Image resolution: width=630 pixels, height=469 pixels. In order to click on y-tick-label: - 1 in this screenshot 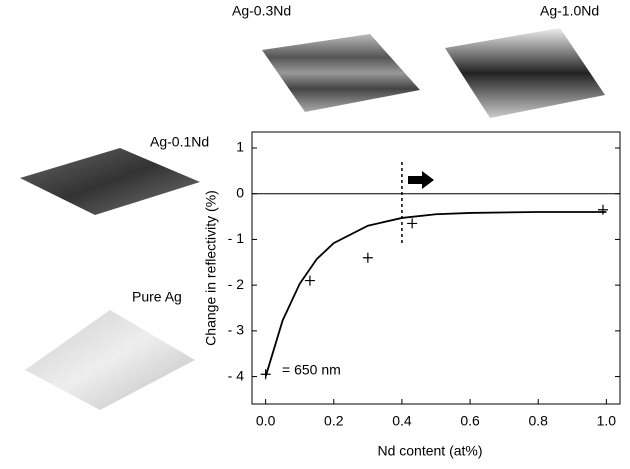, I will do `click(236, 238)`.